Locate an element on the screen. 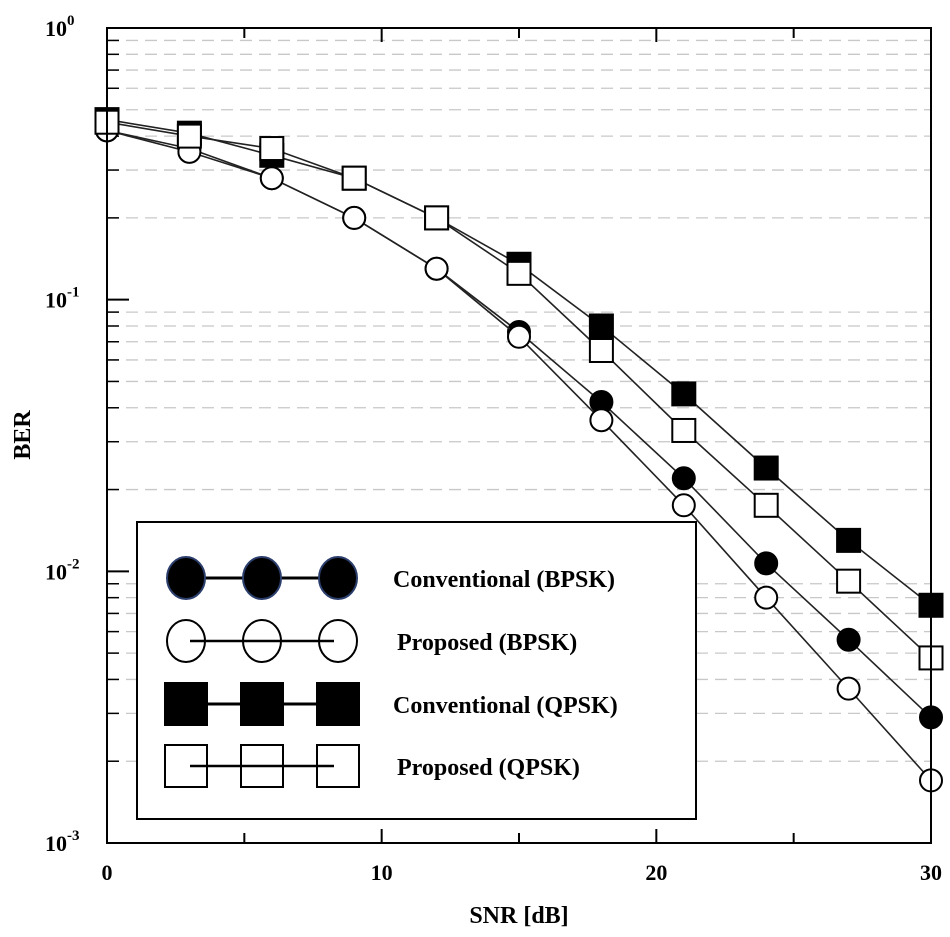 The width and height of the screenshot is (950, 937). y-tick-label: 10⁻³ is located at coordinates (62, 842).